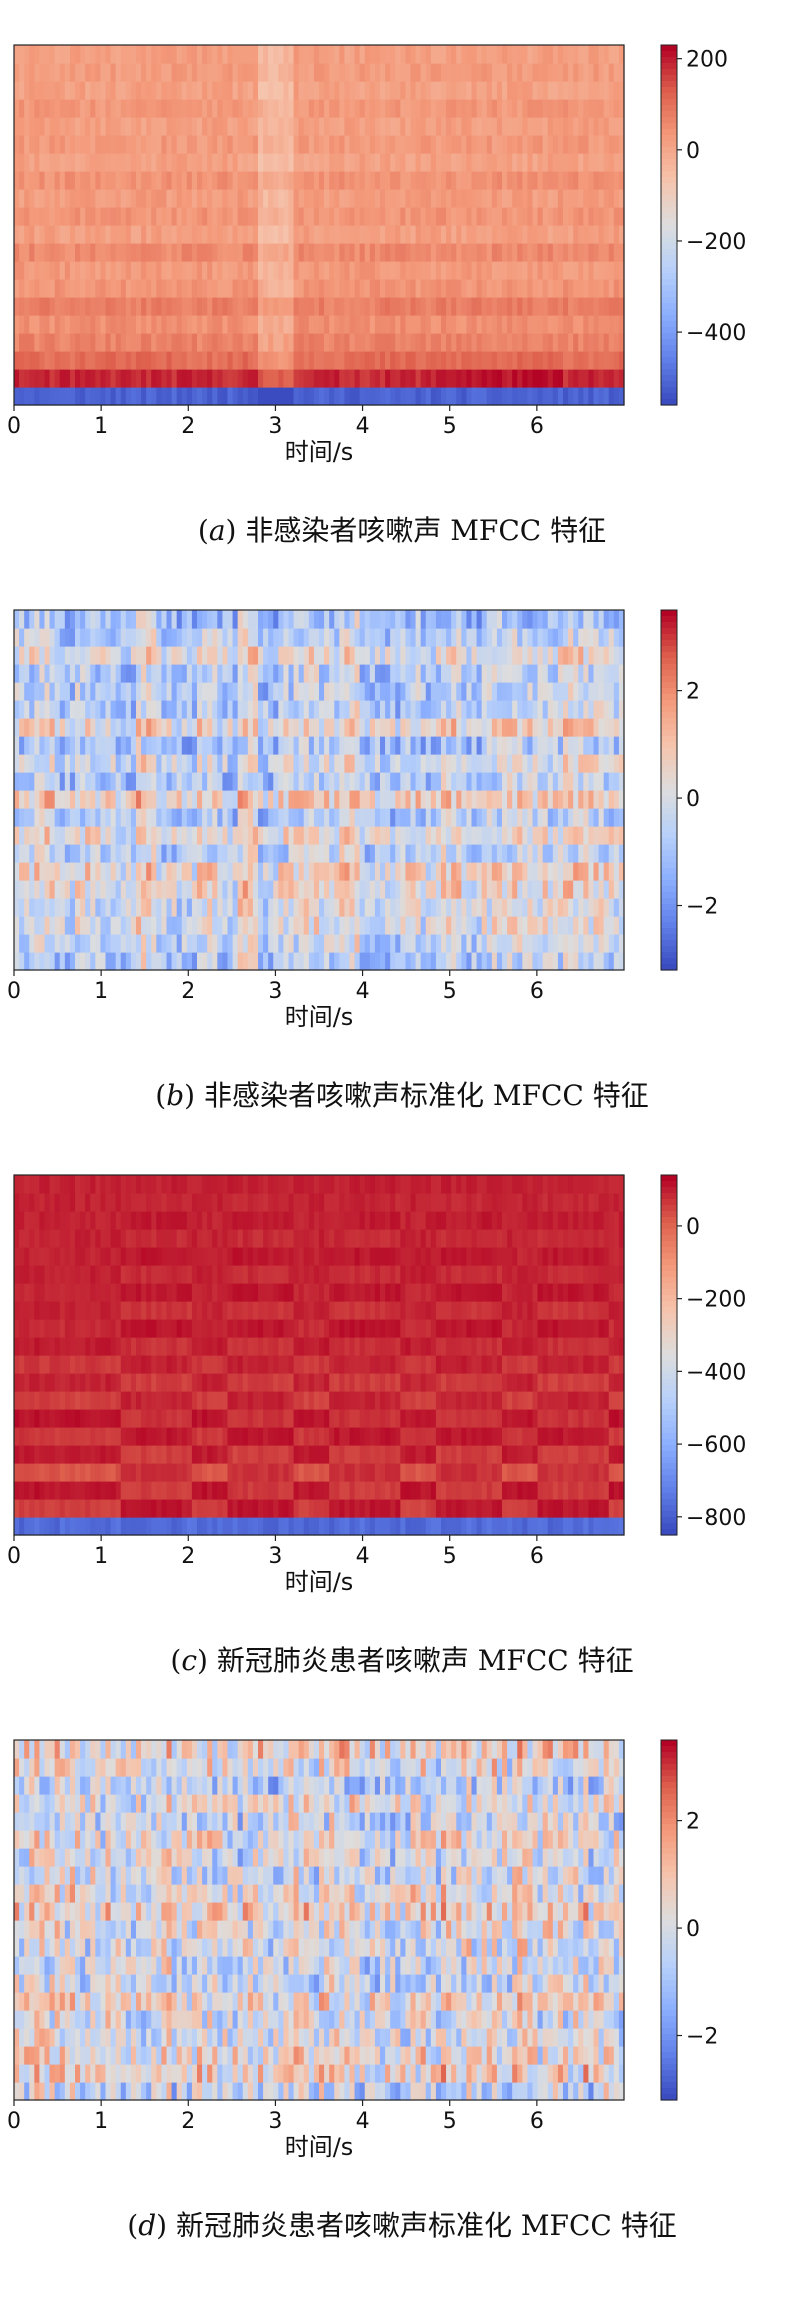  I want to click on colorbar: 20−2, so click(689, 790).